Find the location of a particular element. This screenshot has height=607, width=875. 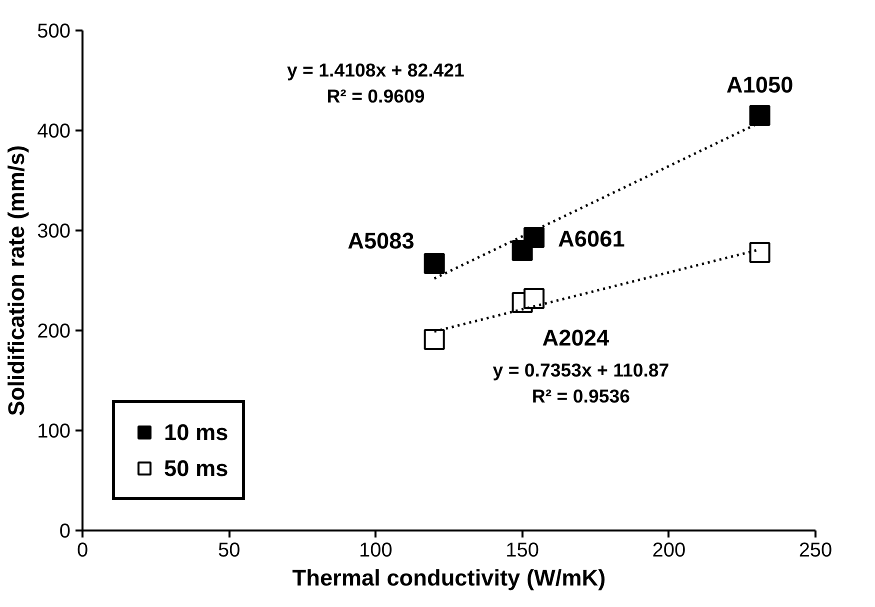

legend-label: 50 ms is located at coordinates (196, 468).